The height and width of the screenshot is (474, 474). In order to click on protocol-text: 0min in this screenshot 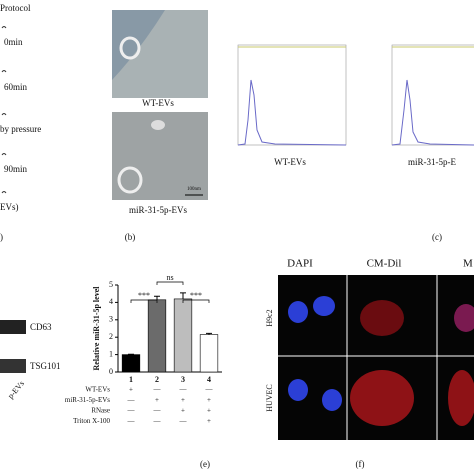, I will do `click(13, 42)`.